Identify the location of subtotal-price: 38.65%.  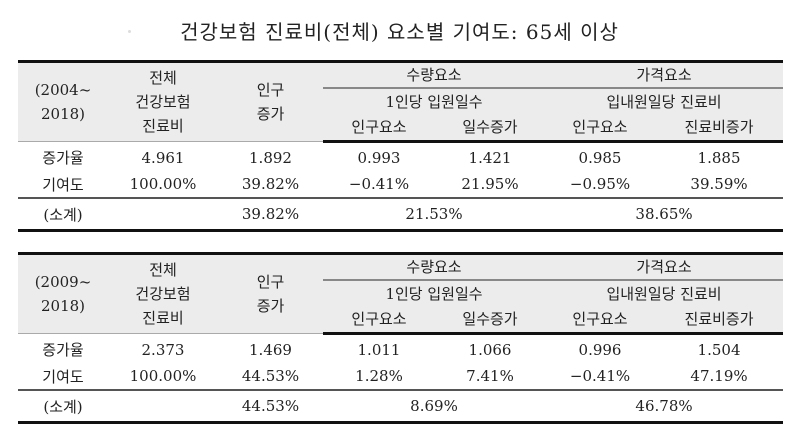
(664, 214).